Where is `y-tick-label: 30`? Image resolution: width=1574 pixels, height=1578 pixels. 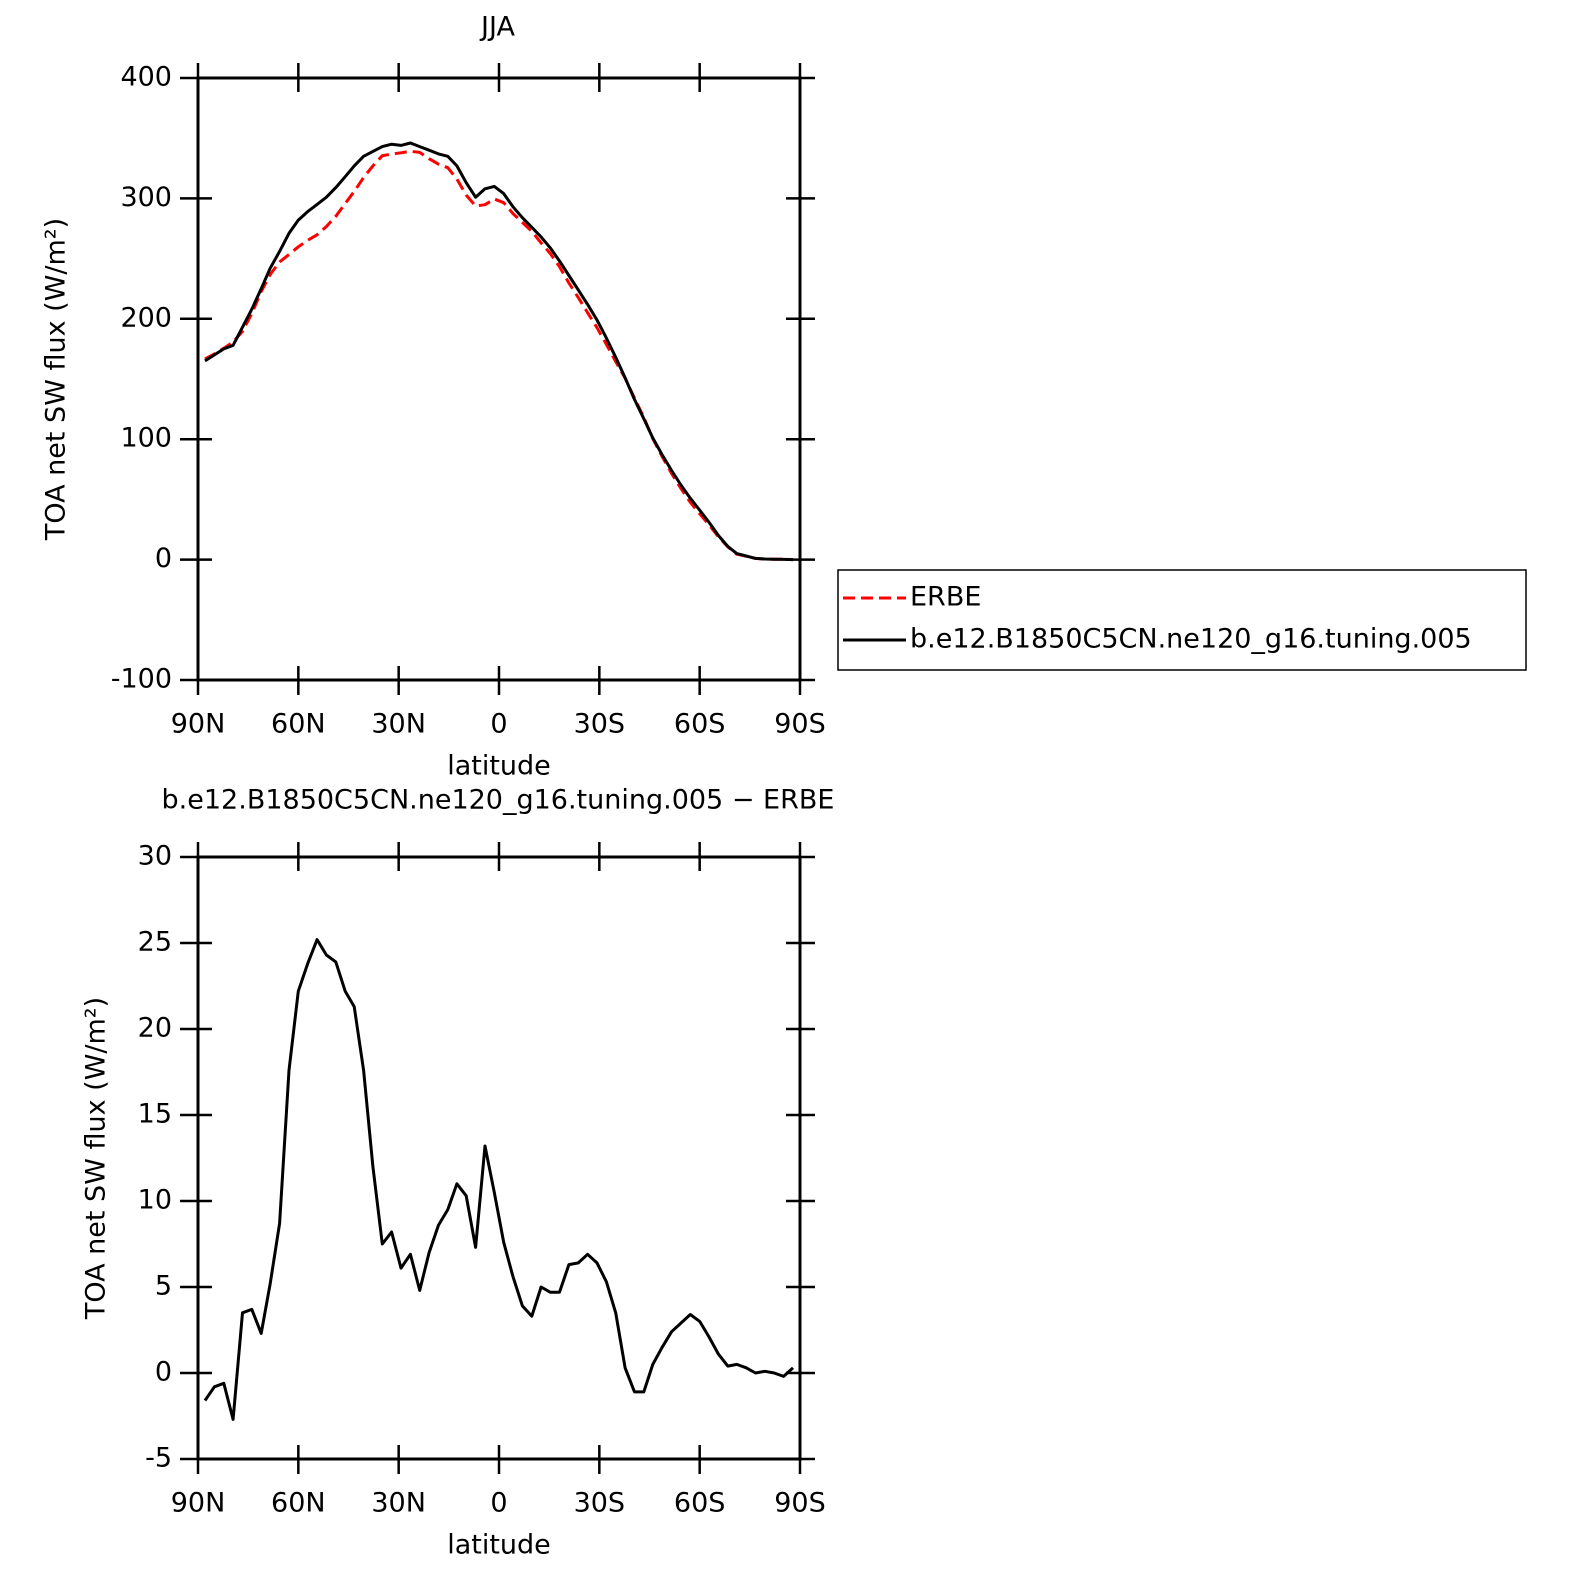
y-tick-label: 30 is located at coordinates (155, 856).